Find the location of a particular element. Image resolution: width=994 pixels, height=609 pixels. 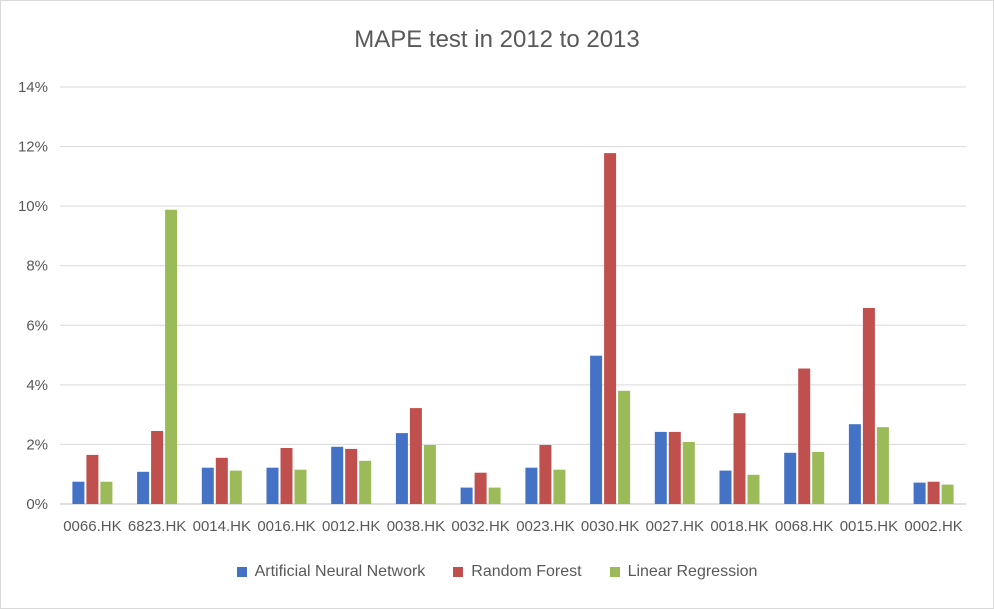

x-tick-label: 6823.HK is located at coordinates (157, 526).